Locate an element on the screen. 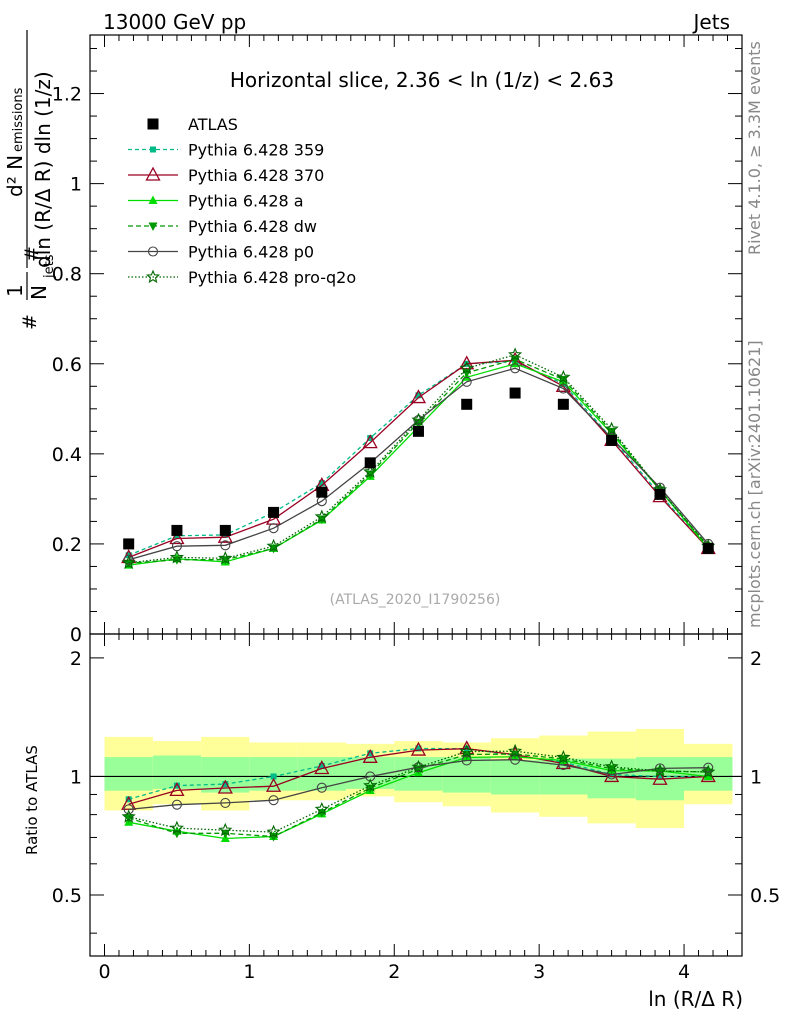  legend-marker-atlas is located at coordinates (153, 124).